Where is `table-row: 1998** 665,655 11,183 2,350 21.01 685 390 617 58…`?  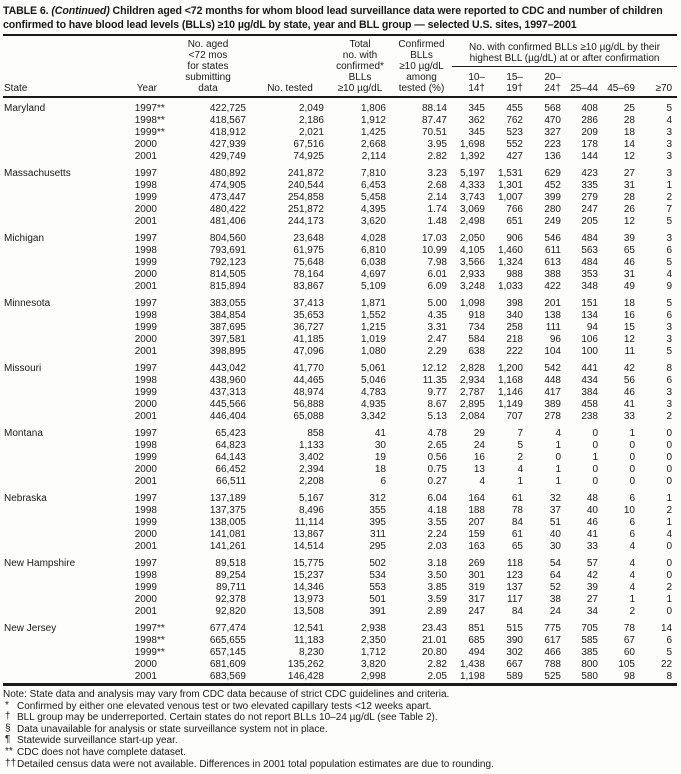
table-row: 1998** 665,655 11,183 2,350 21.01 685 390 617 58… is located at coordinates (340, 641).